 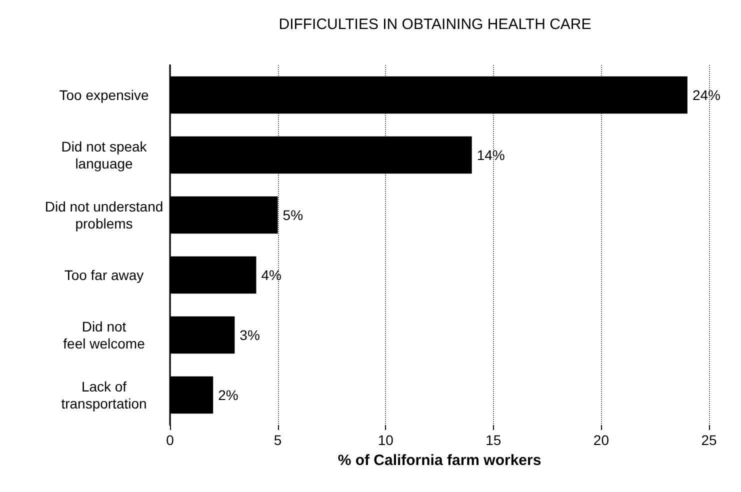 I want to click on x-axis-title: % of California farm workers, so click(x=440, y=460).